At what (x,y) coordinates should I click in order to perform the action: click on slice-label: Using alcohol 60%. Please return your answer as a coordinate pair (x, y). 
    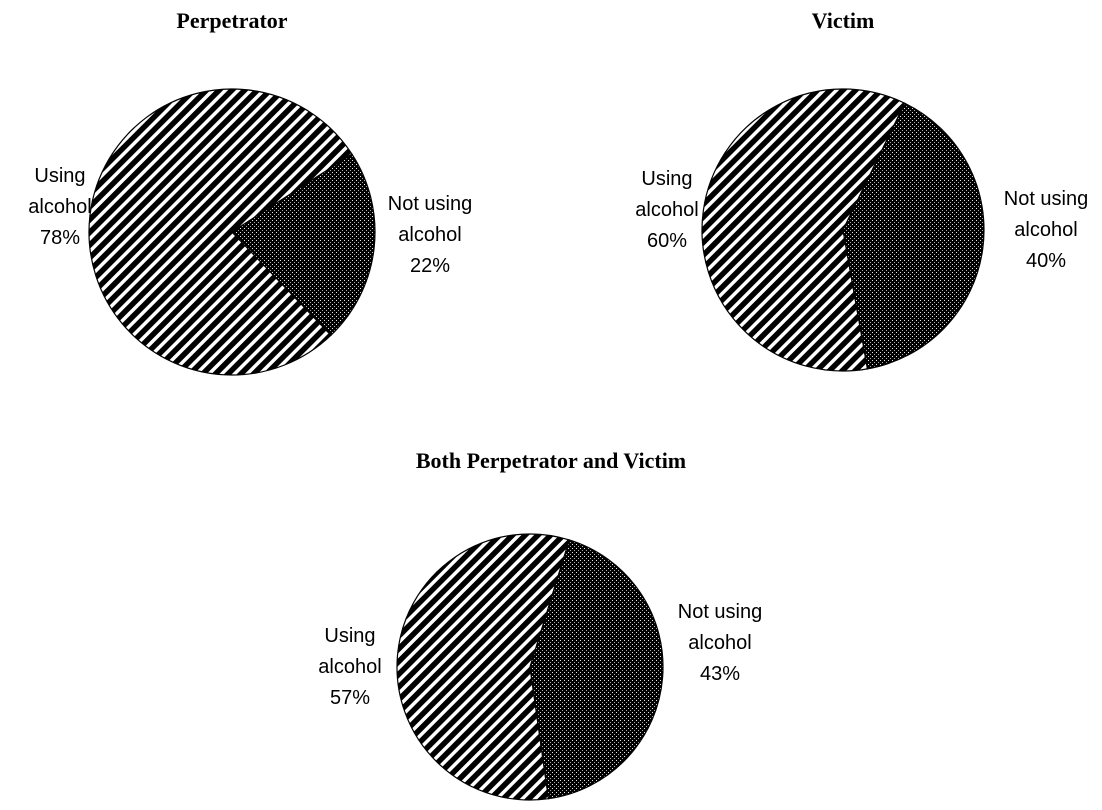
    Looking at the image, I should click on (667, 210).